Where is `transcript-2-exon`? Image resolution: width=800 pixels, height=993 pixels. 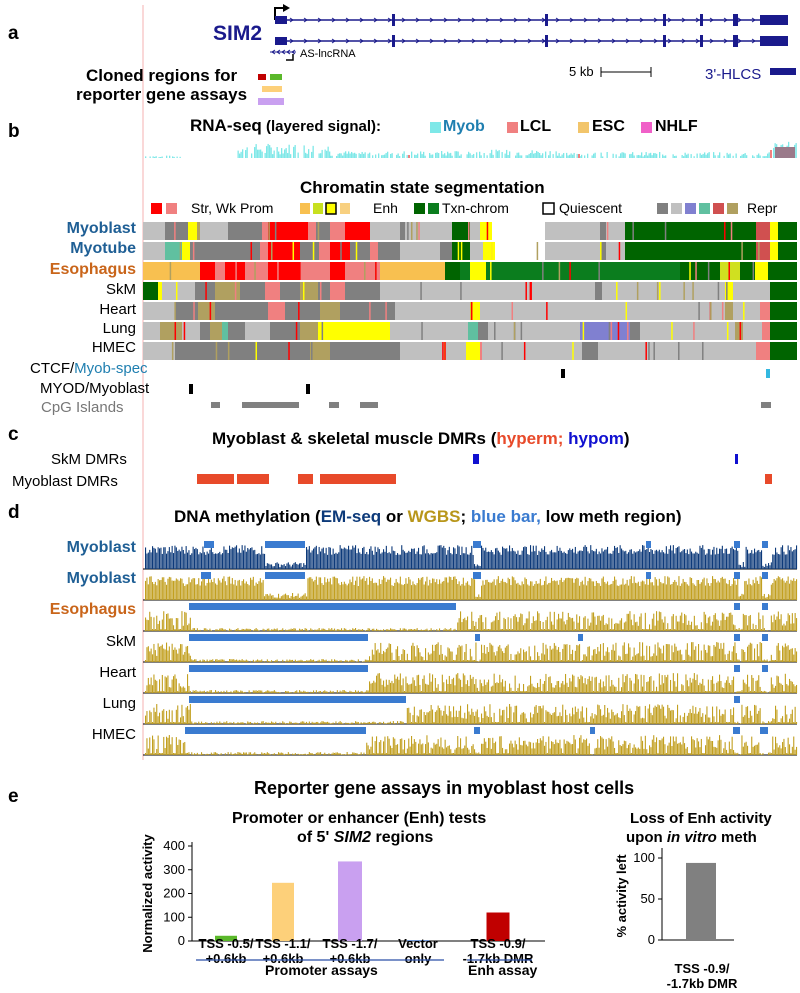 transcript-2-exon is located at coordinates (735, 41).